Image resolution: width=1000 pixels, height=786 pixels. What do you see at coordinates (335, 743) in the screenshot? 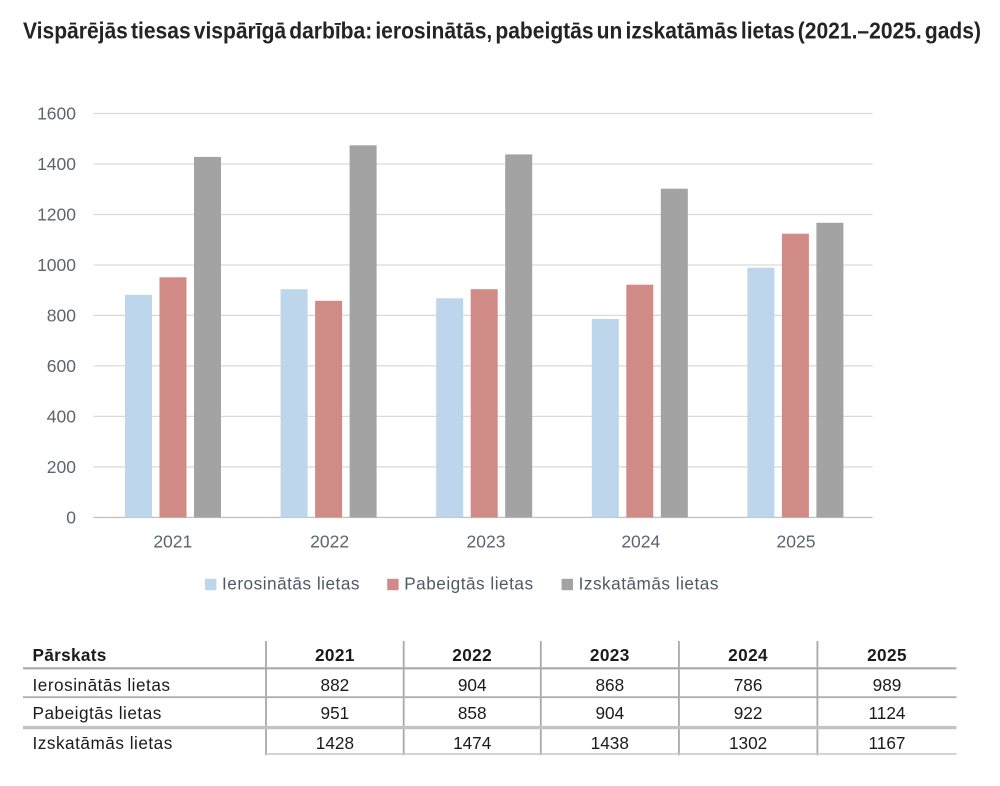
I see `svg-text: 1428` at bounding box center [335, 743].